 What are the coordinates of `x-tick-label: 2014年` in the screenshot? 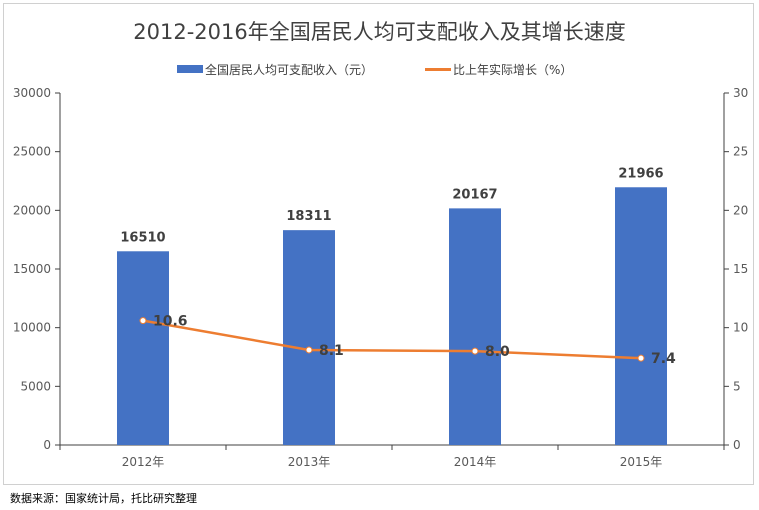 It's located at (475, 462).